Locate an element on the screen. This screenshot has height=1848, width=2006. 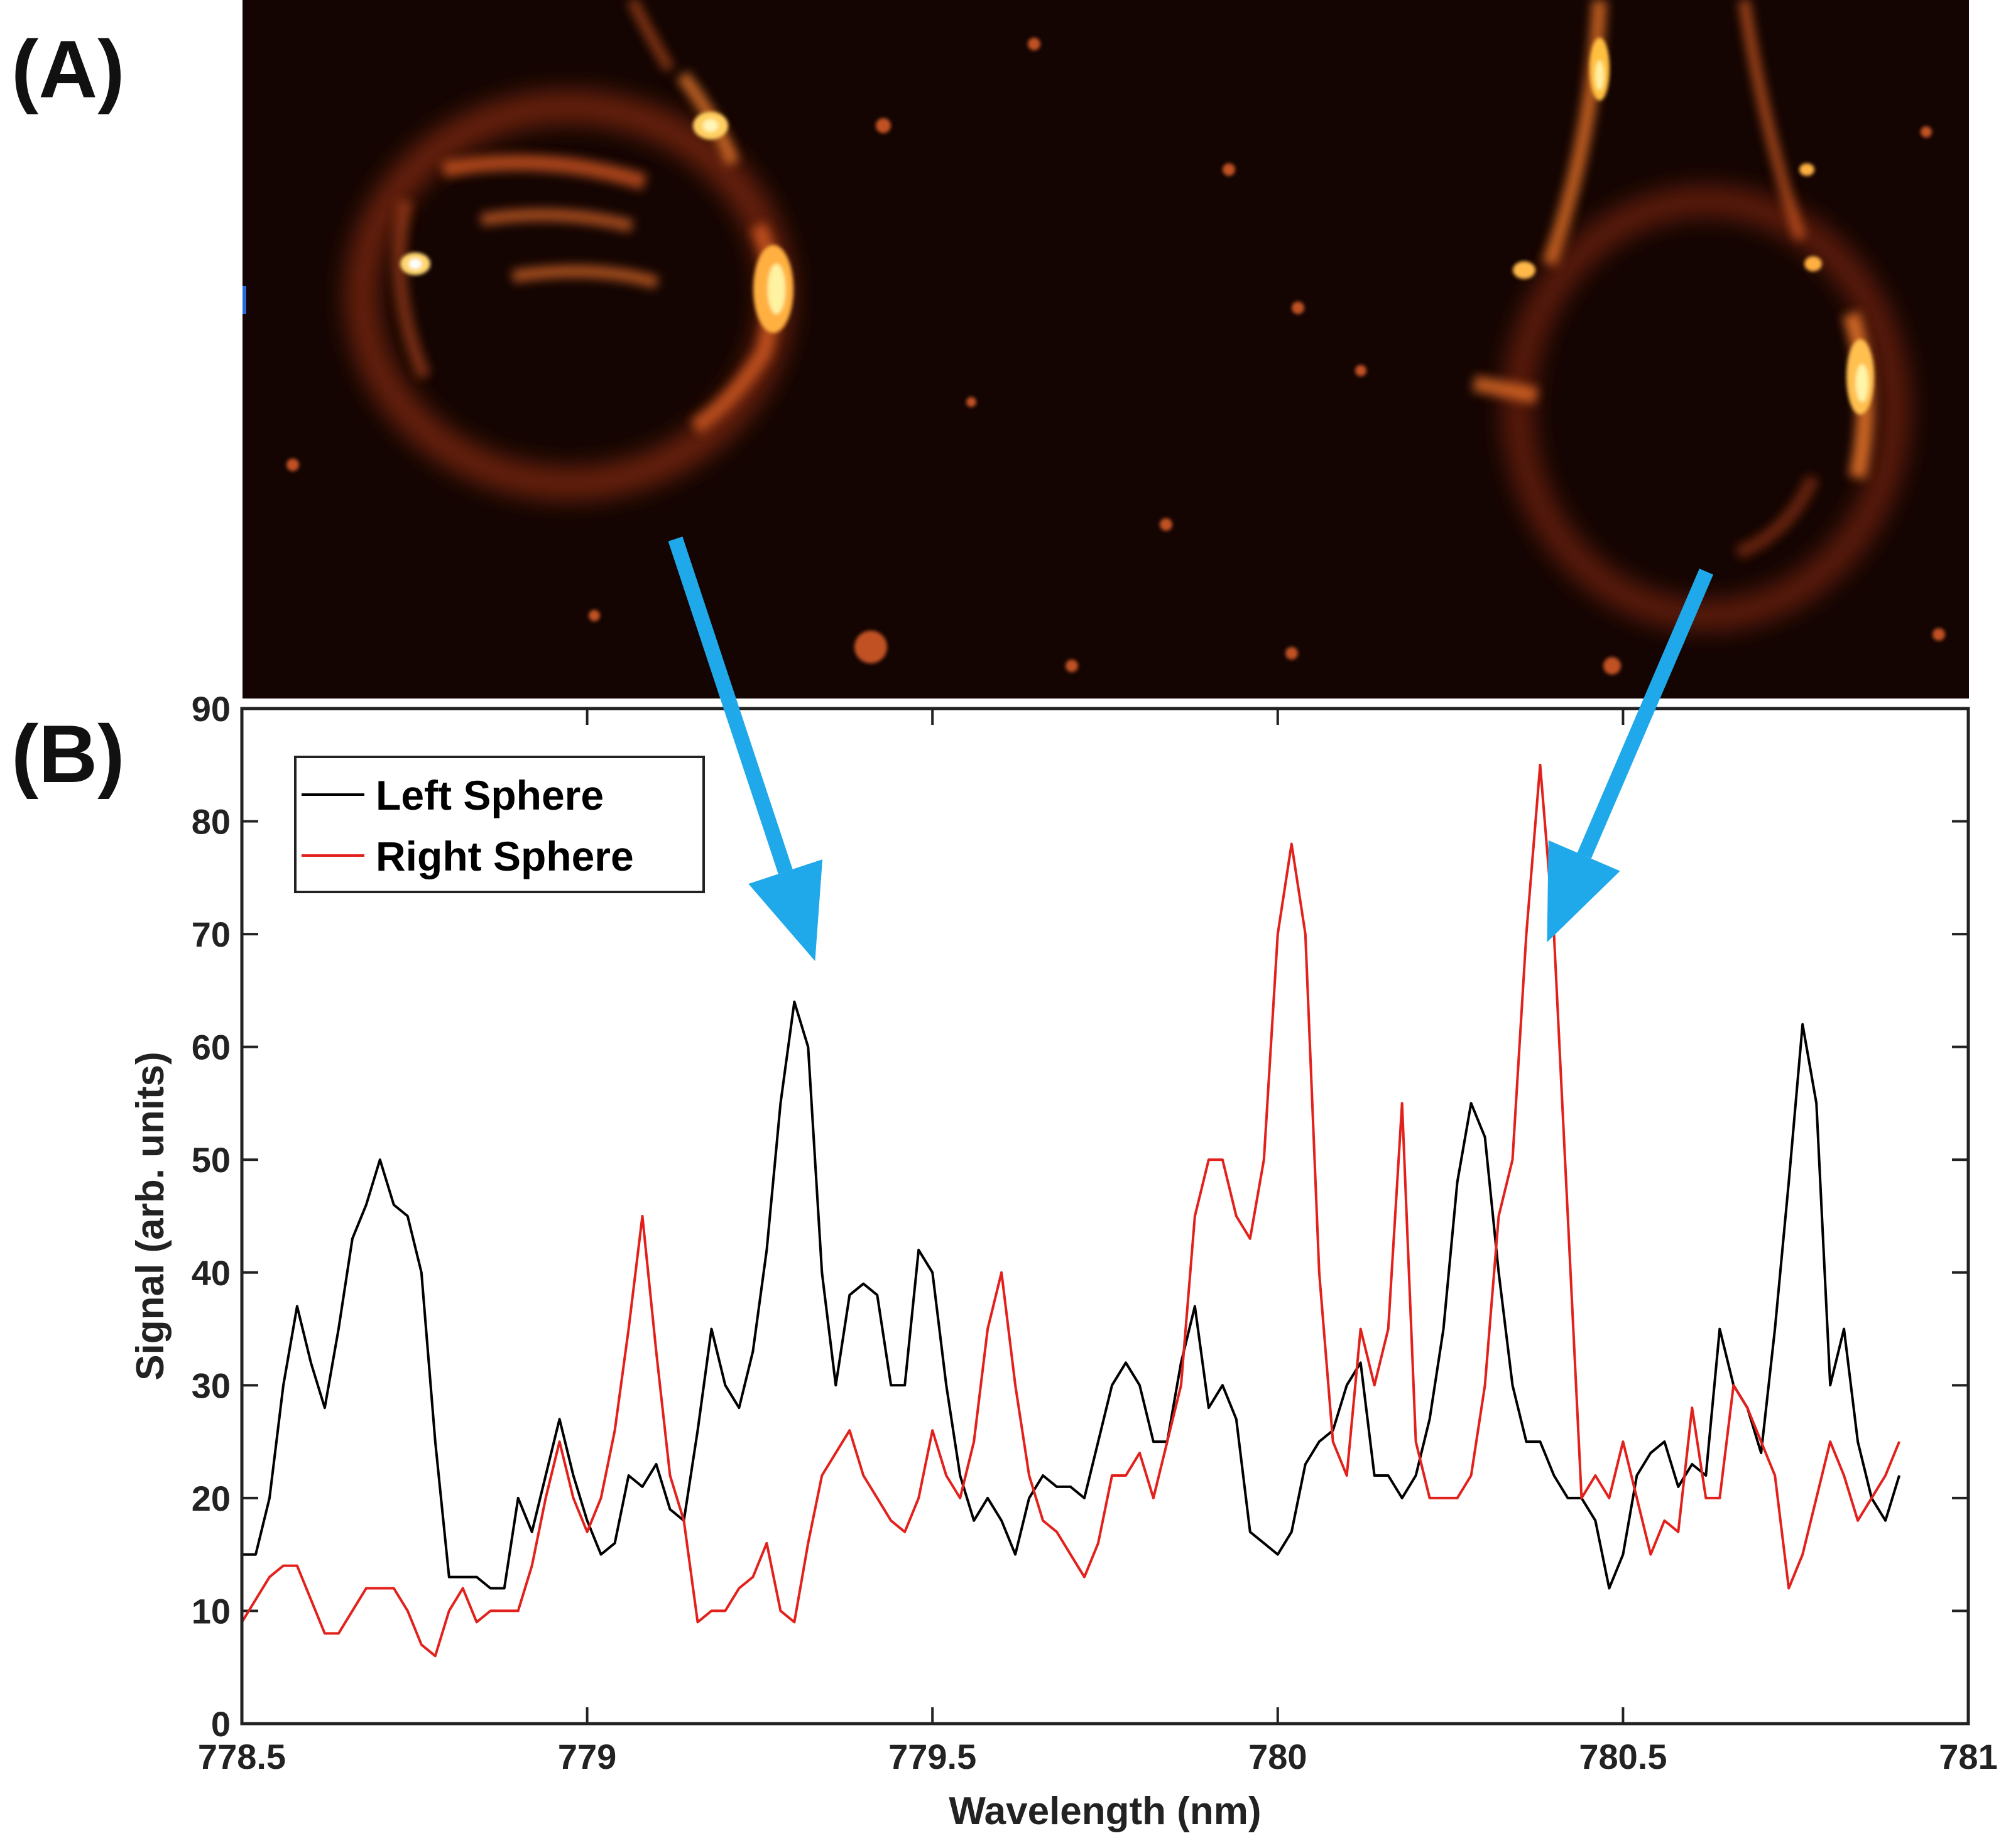
y-axis-title: Signal (arb. units) is located at coordinates (150, 1216).